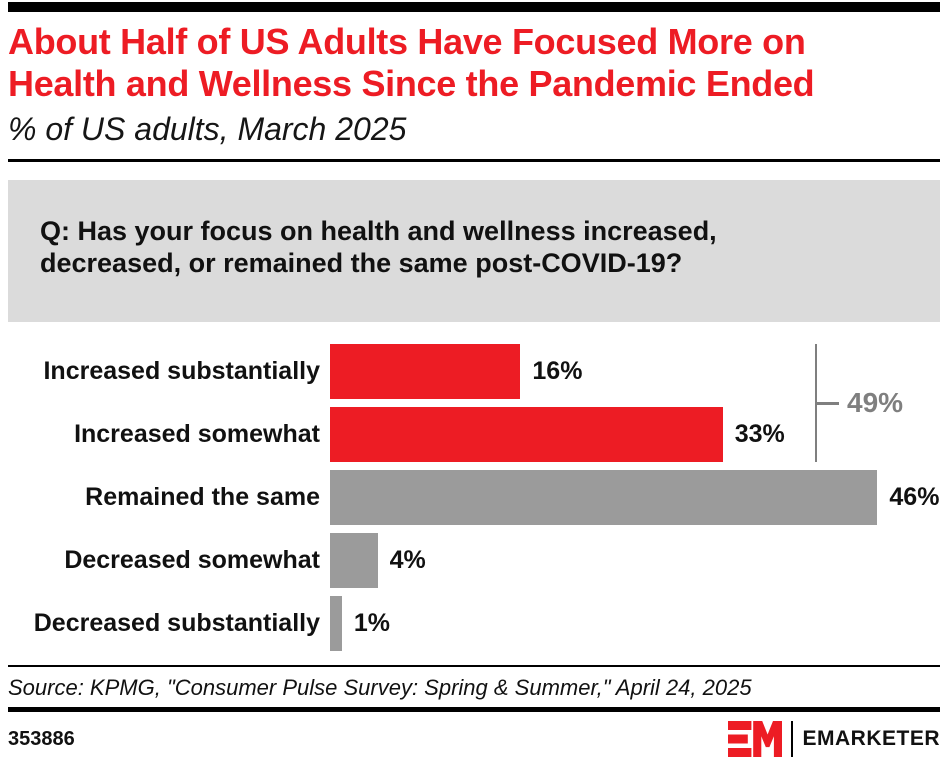 The image size is (948, 762). I want to click on bar-category-label: Remained the same, so click(202, 497).